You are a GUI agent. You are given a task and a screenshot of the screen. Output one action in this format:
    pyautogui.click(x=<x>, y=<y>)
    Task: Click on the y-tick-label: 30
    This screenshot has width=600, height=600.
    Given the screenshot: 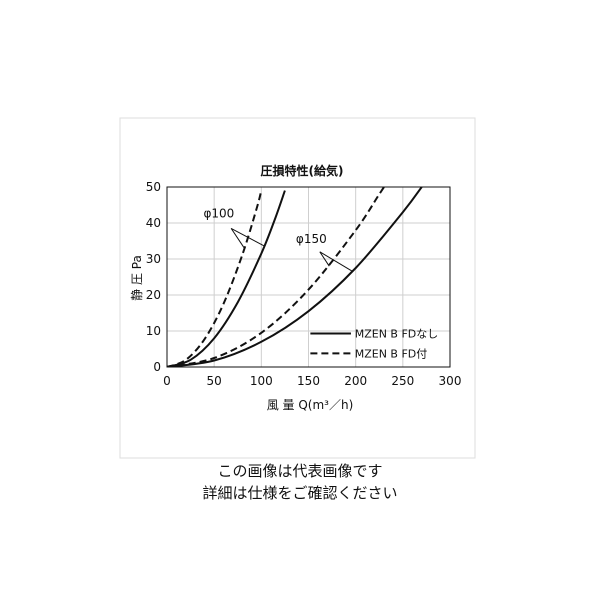 What is the action you would take?
    pyautogui.click(x=153, y=259)
    